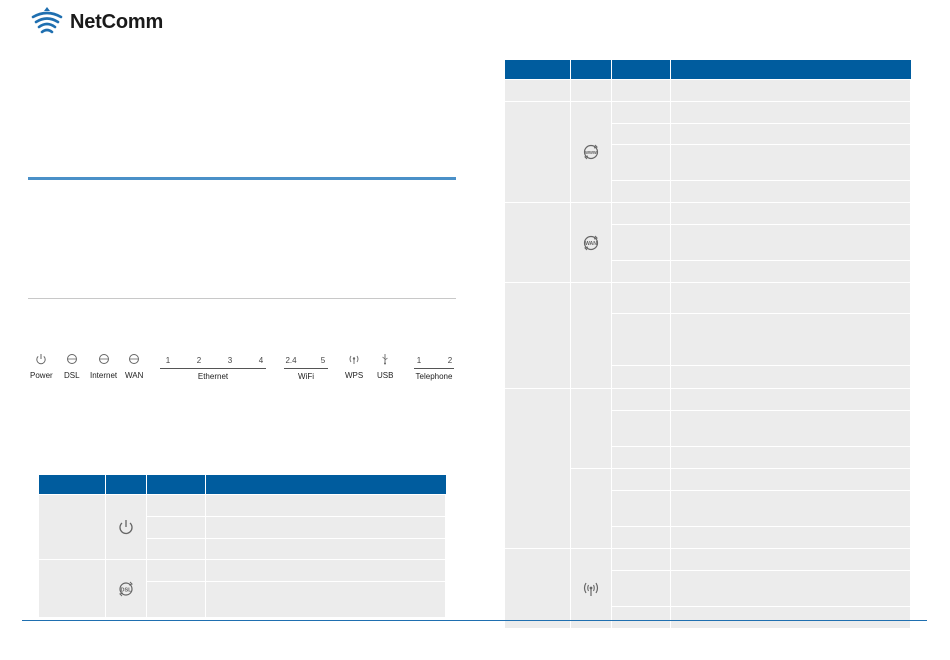 This screenshot has height=660, width=950. What do you see at coordinates (72, 359) in the screenshot?
I see `dsl-icon` at bounding box center [72, 359].